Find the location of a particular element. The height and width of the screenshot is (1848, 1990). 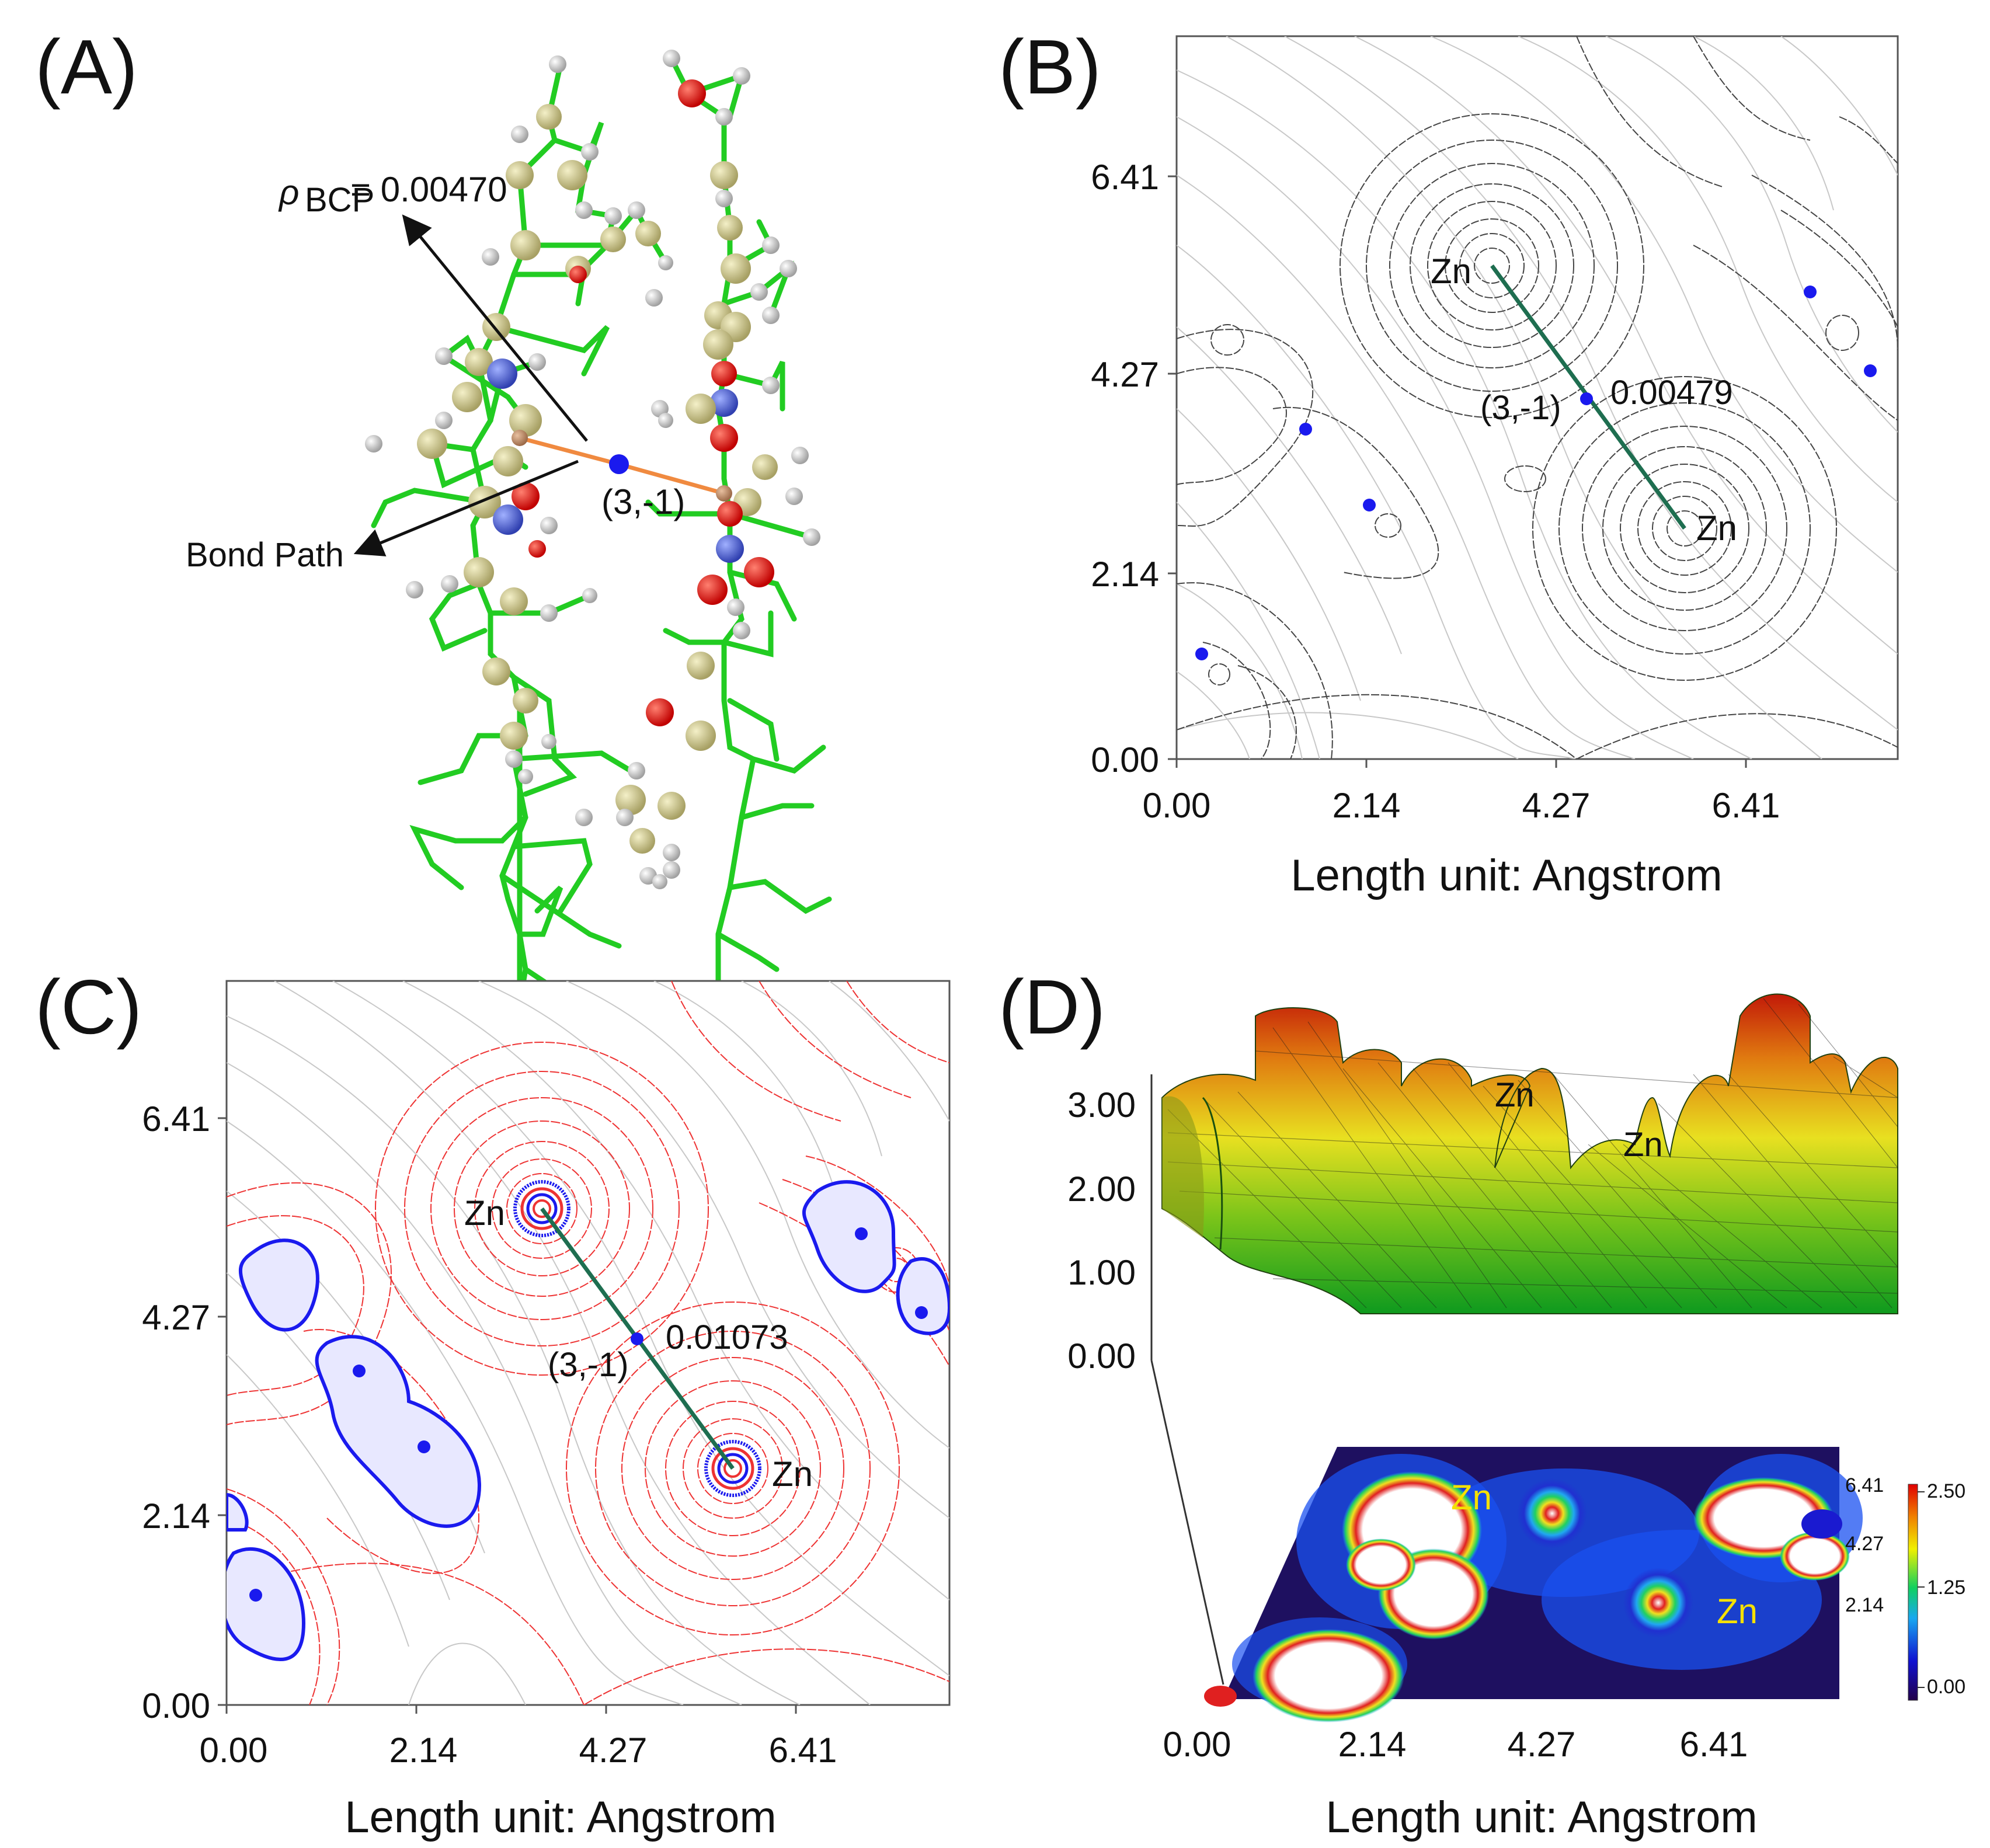

axis-ticks-c is located at coordinates (507, 1415).